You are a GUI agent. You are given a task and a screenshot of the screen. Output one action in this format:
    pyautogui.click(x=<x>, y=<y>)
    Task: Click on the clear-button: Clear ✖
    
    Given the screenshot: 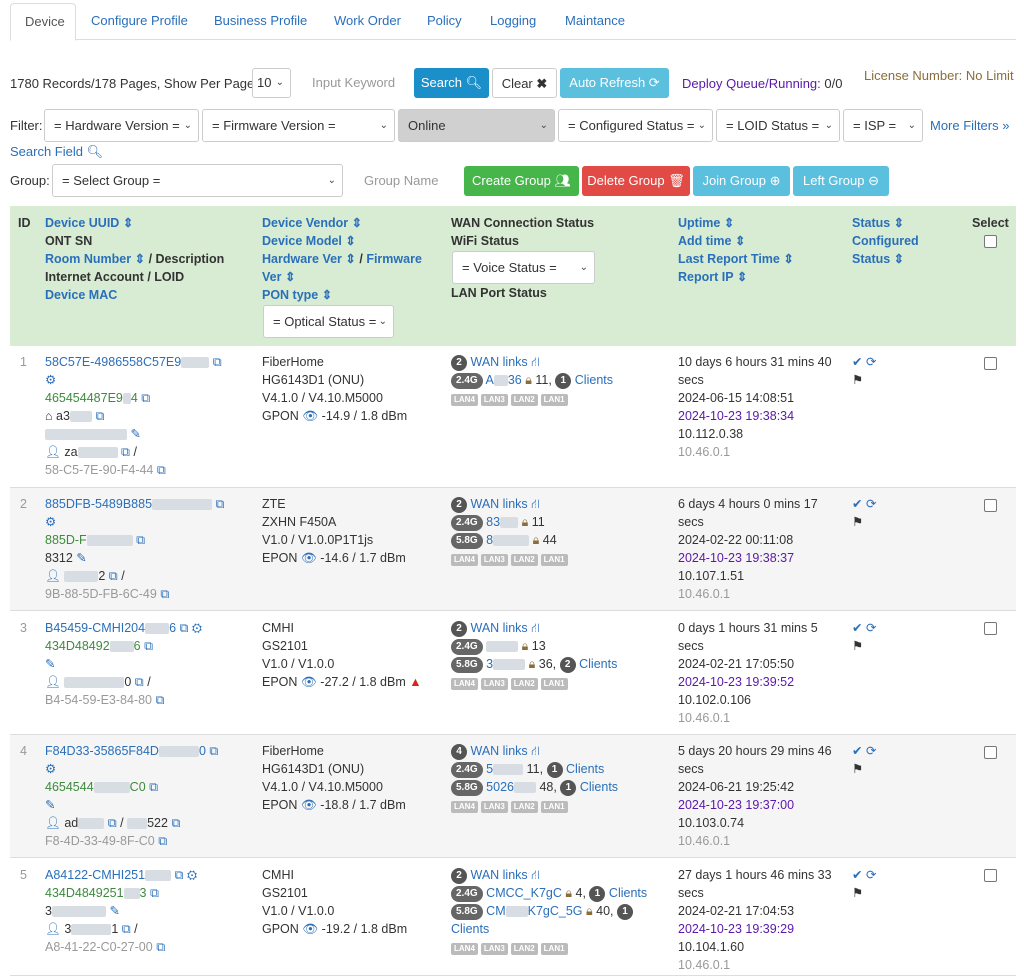 What is the action you would take?
    pyautogui.click(x=524, y=83)
    